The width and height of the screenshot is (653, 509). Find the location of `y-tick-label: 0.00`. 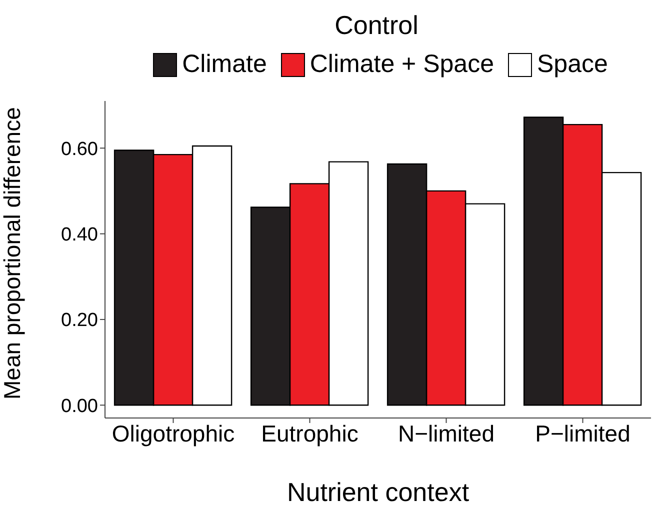

y-tick-label: 0.00 is located at coordinates (79, 406).